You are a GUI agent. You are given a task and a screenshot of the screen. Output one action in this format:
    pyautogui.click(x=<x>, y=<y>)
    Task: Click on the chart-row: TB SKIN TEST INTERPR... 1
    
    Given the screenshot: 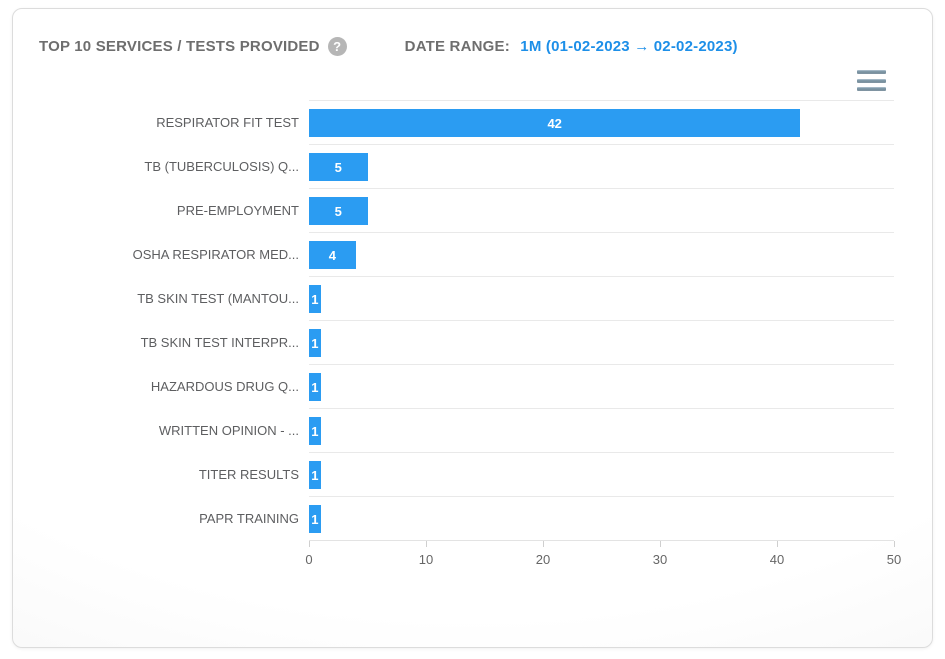 What is the action you would take?
    pyautogui.click(x=466, y=342)
    